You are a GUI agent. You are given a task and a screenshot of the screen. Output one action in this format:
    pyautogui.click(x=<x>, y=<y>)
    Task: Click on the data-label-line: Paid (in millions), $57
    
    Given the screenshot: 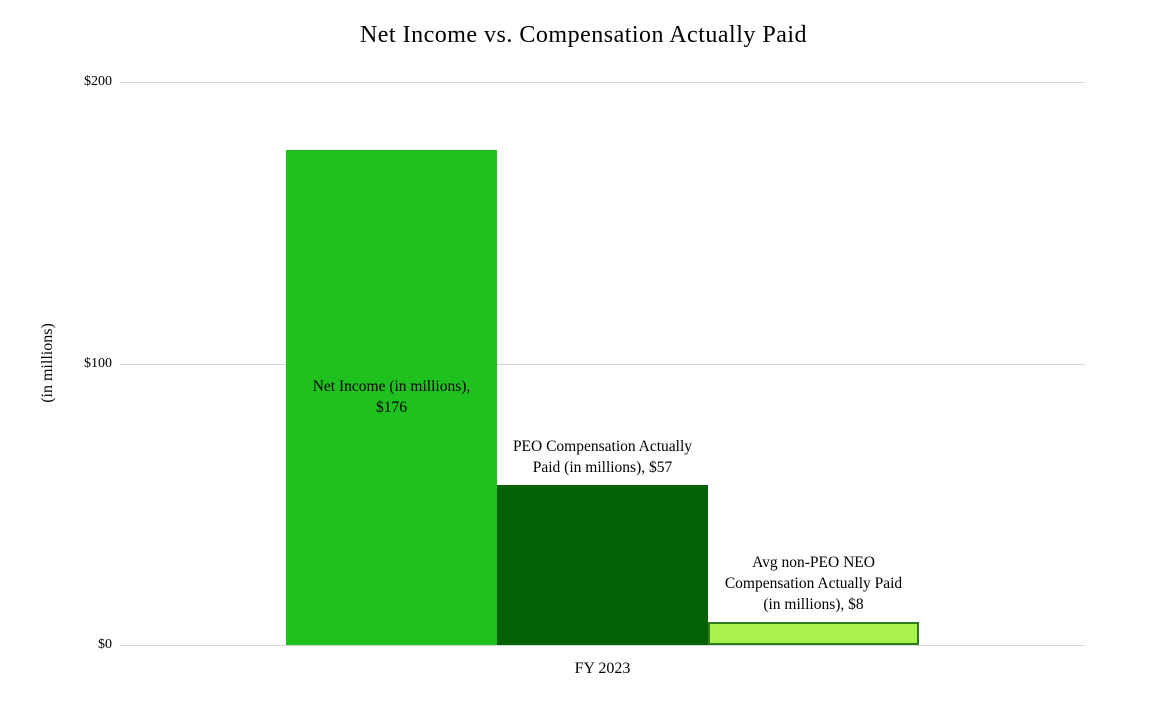 What is the action you would take?
    pyautogui.click(x=602, y=467)
    